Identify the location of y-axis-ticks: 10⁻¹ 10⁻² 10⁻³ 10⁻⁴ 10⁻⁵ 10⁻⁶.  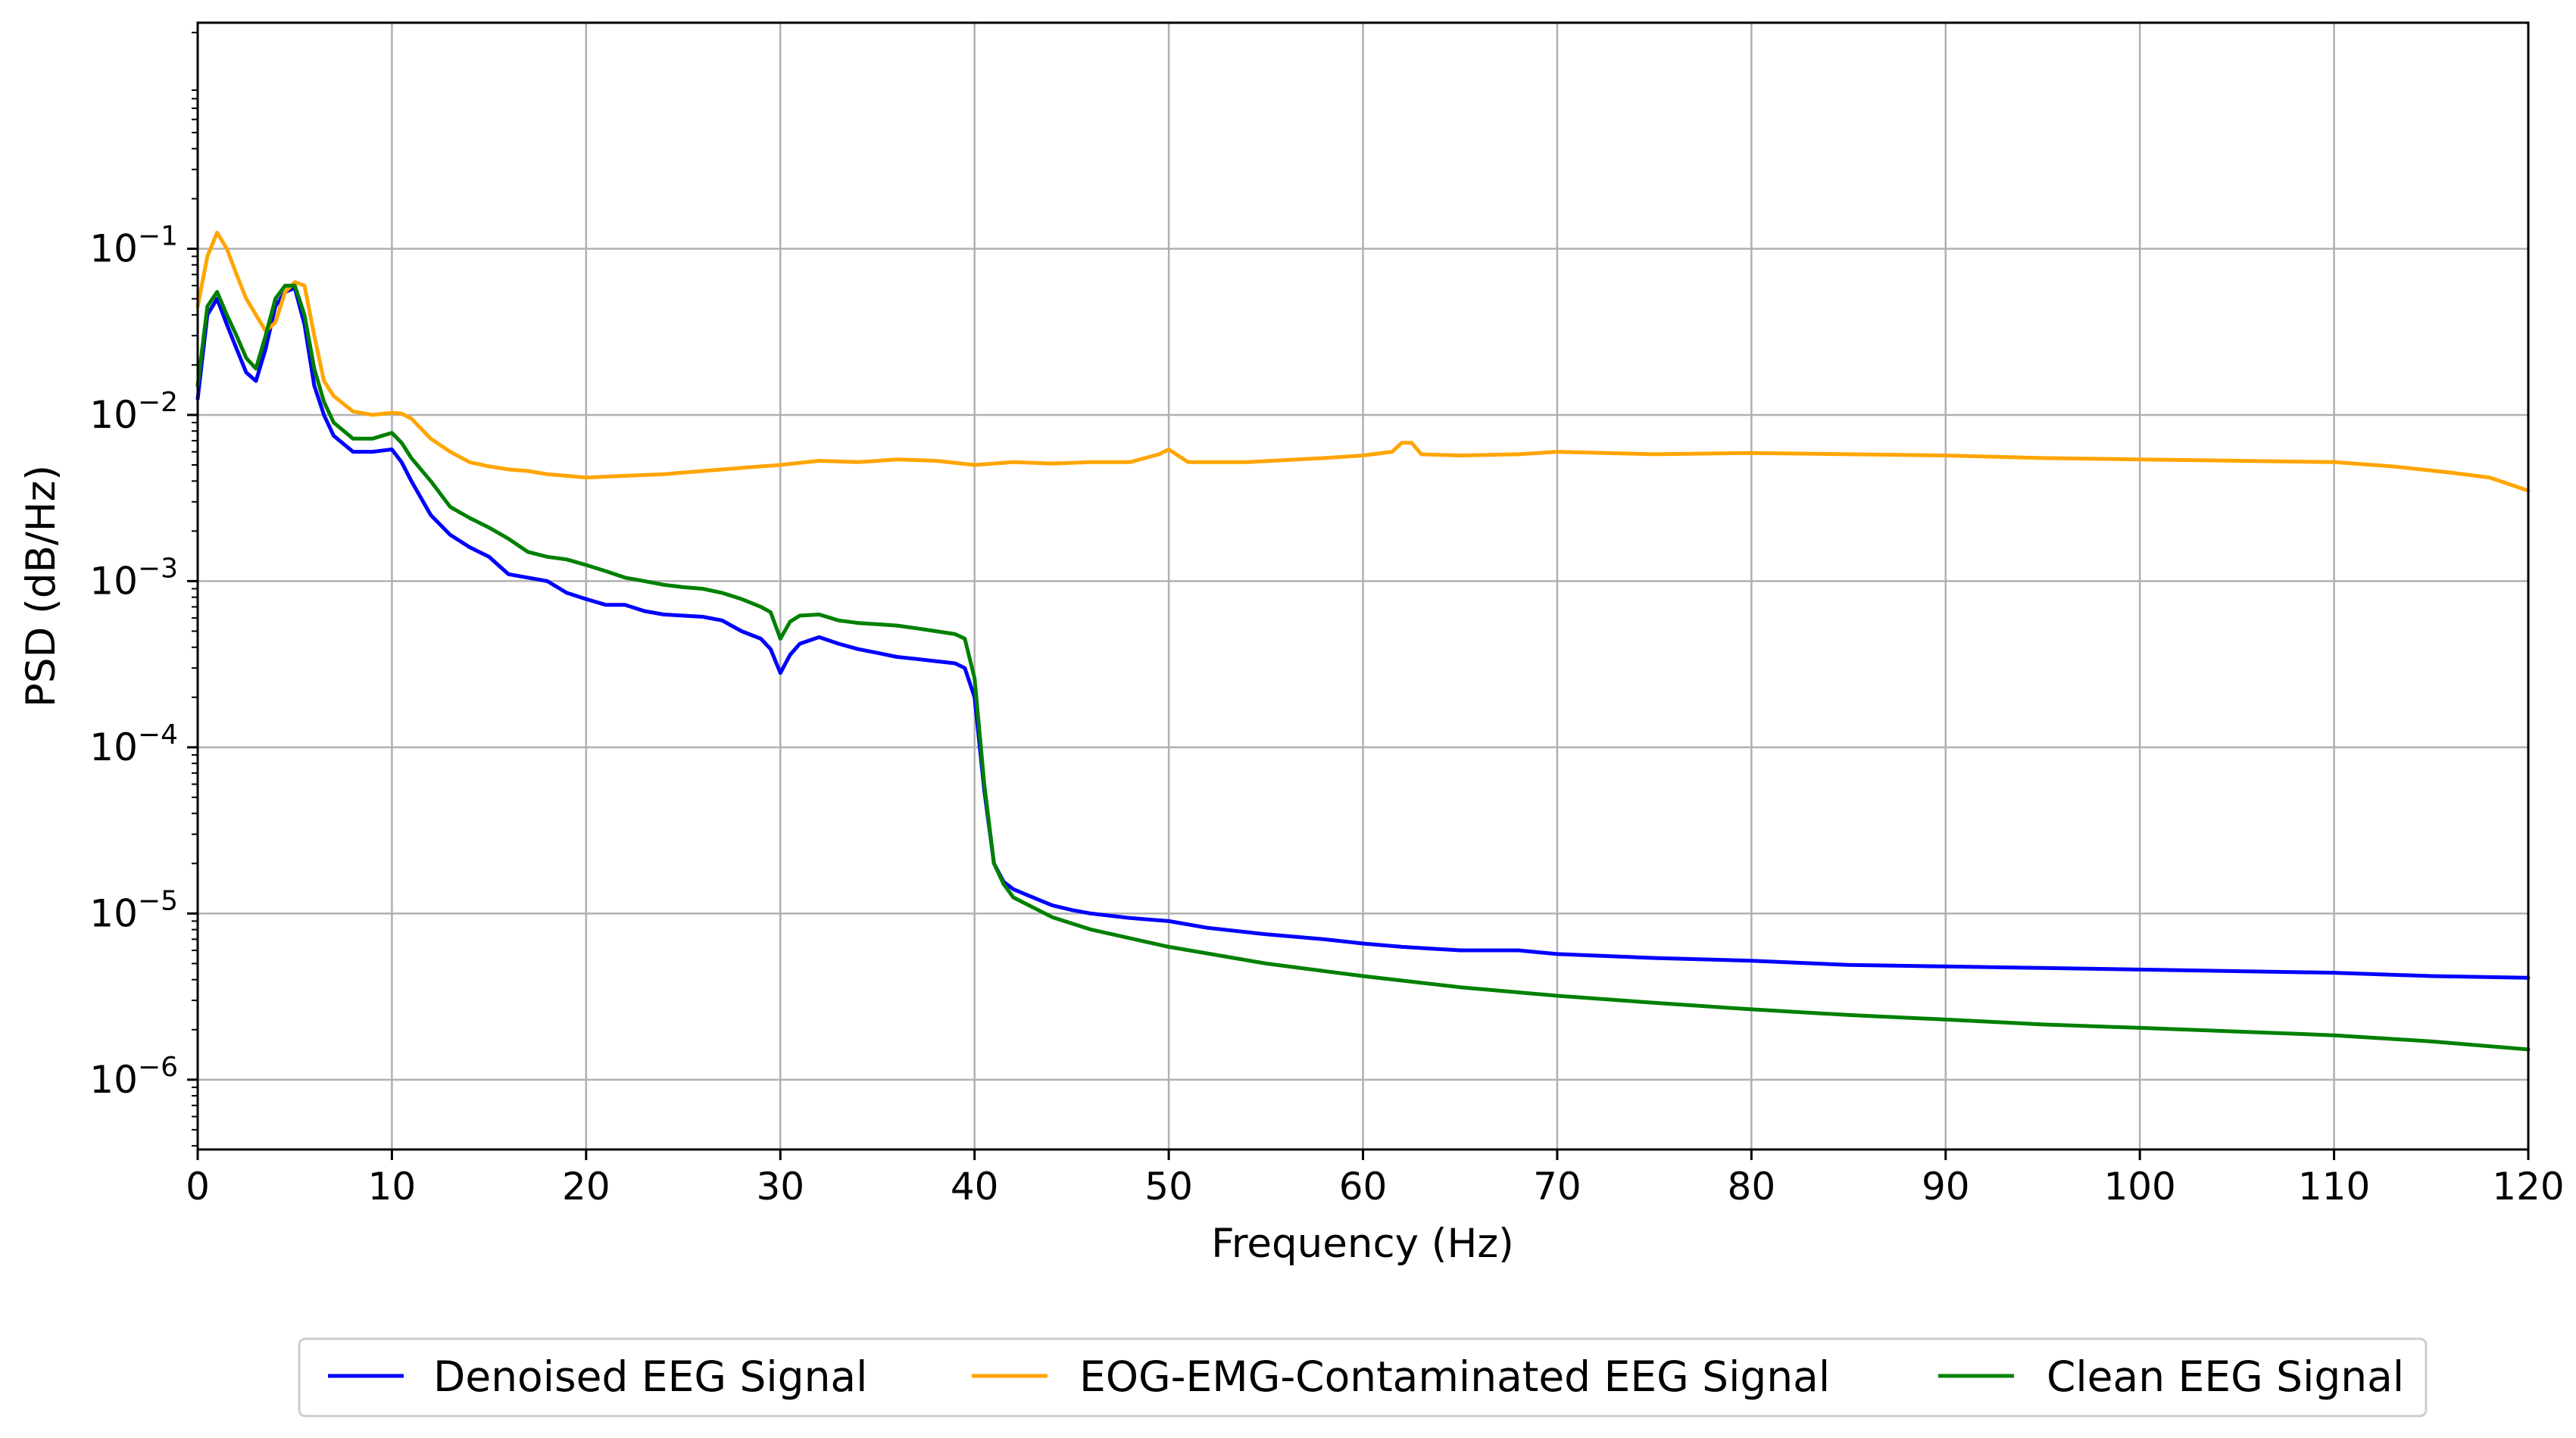
(144, 589).